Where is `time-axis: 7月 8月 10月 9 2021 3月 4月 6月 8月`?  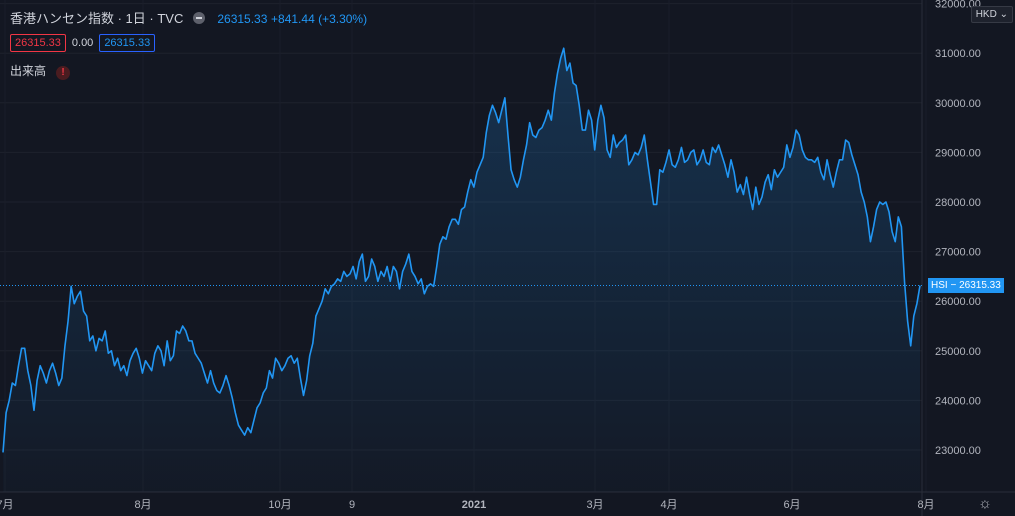 time-axis: 7月 8月 10月 9 2021 3月 4月 6月 8月 is located at coordinates (467, 505).